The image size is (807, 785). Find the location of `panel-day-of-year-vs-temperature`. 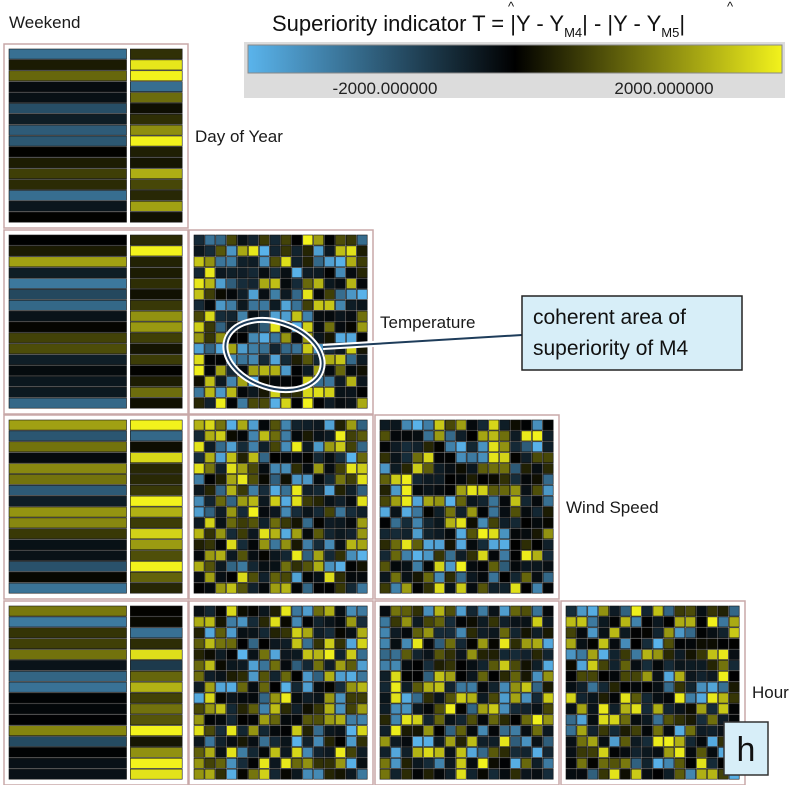

panel-day-of-year-vs-temperature is located at coordinates (281, 322).